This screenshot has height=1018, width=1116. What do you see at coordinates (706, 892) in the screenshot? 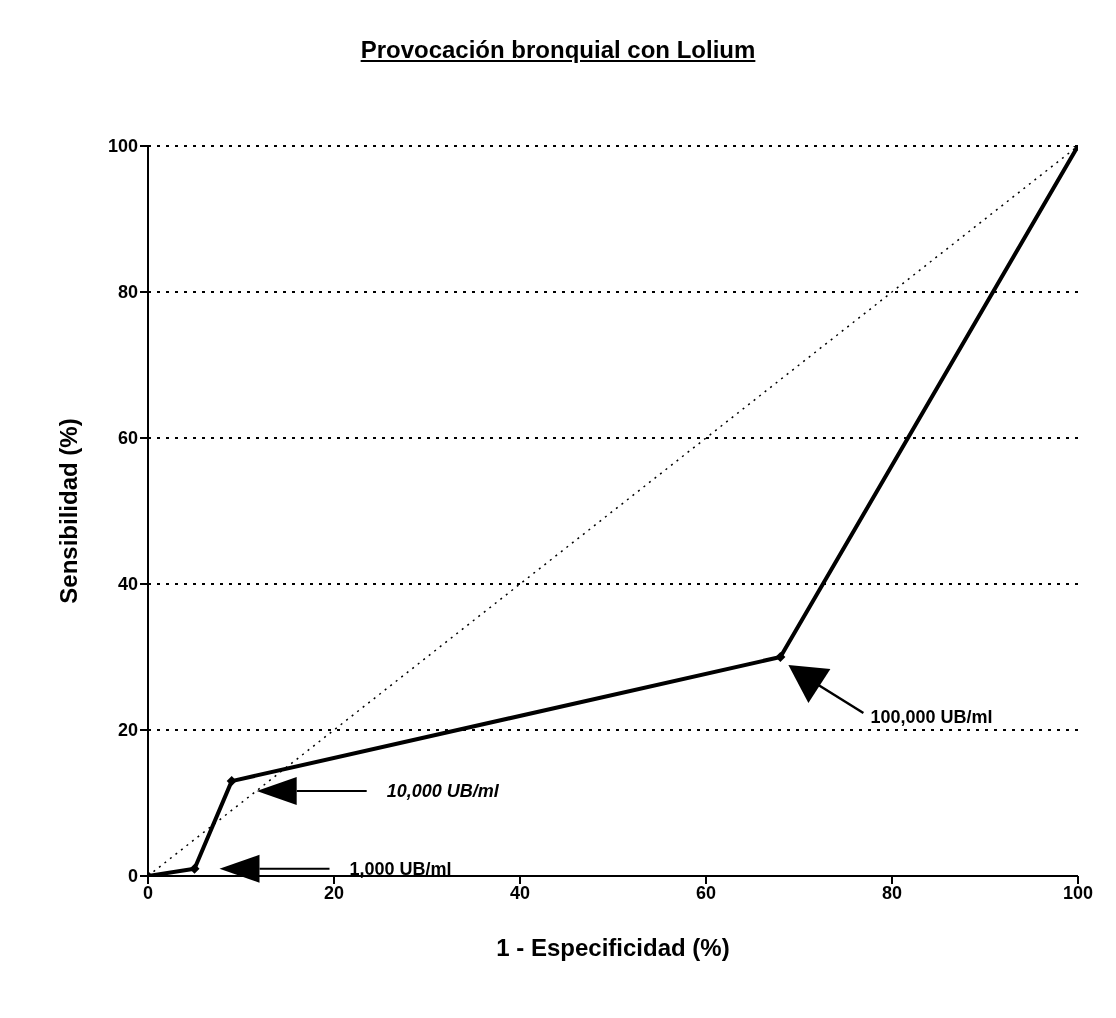
I see `x-tick-label: 60` at bounding box center [706, 892].